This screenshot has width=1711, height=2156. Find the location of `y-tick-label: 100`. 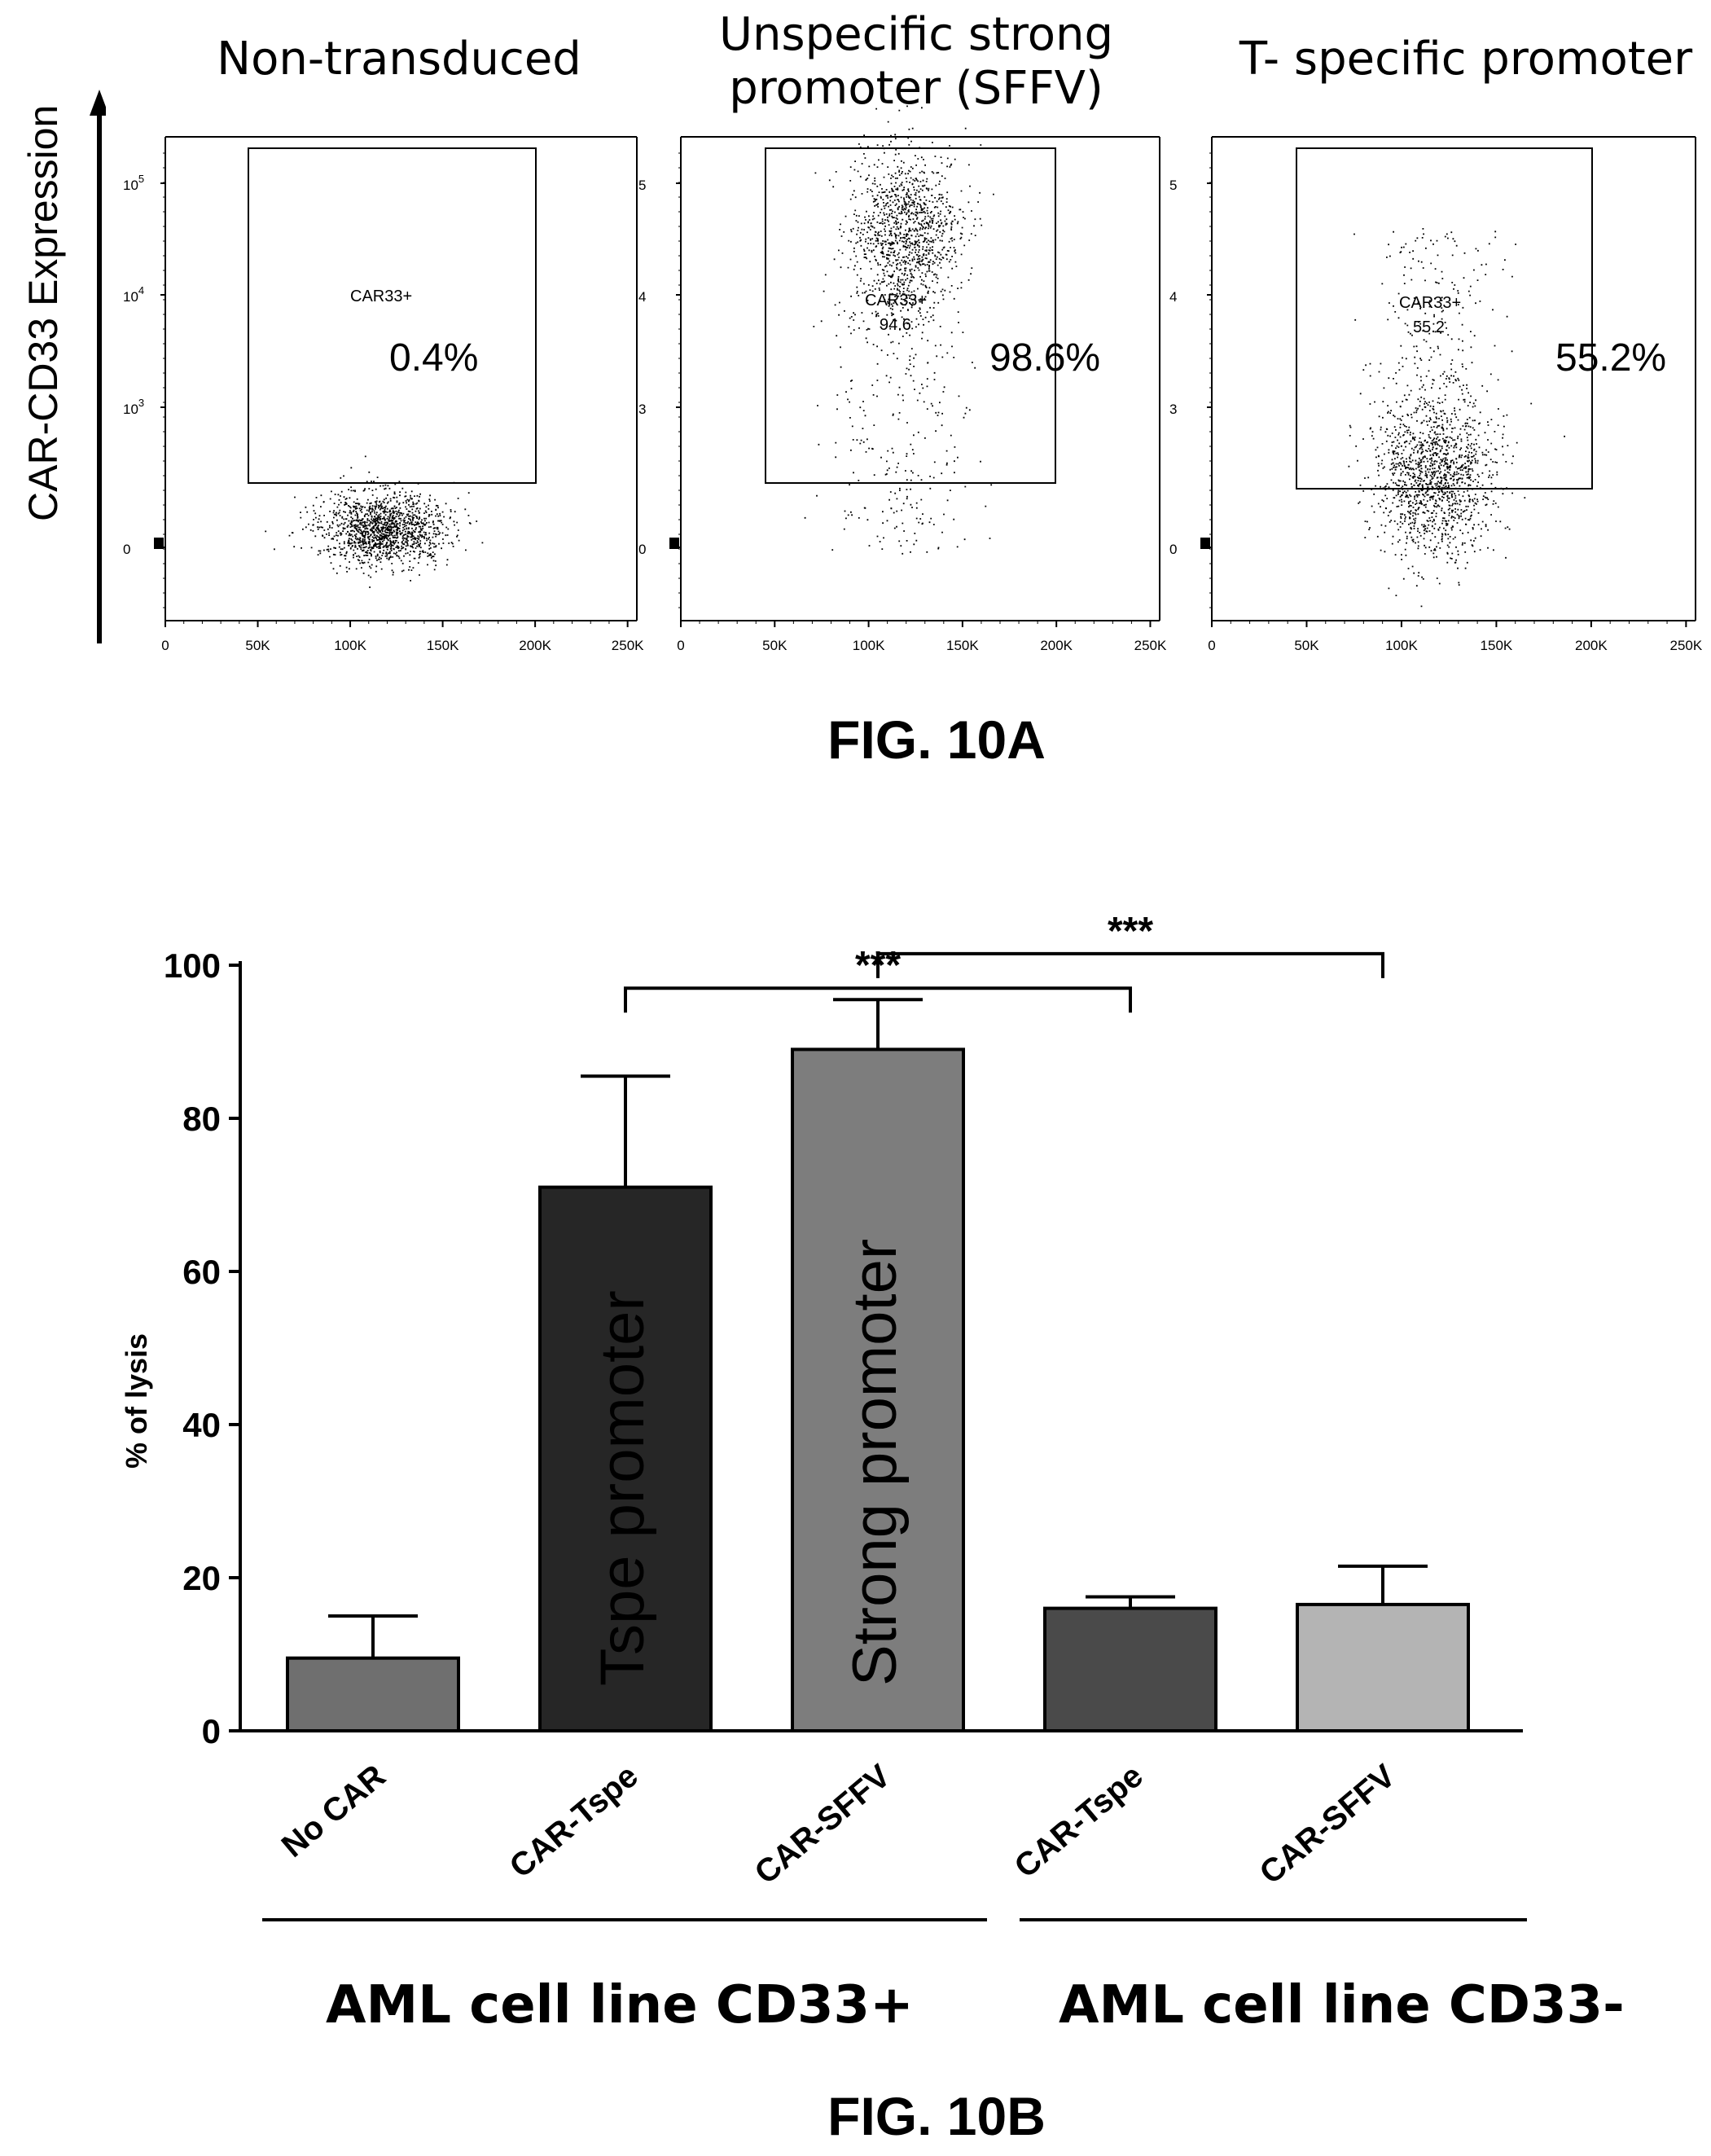

y-tick-label: 100 is located at coordinates (192, 965).